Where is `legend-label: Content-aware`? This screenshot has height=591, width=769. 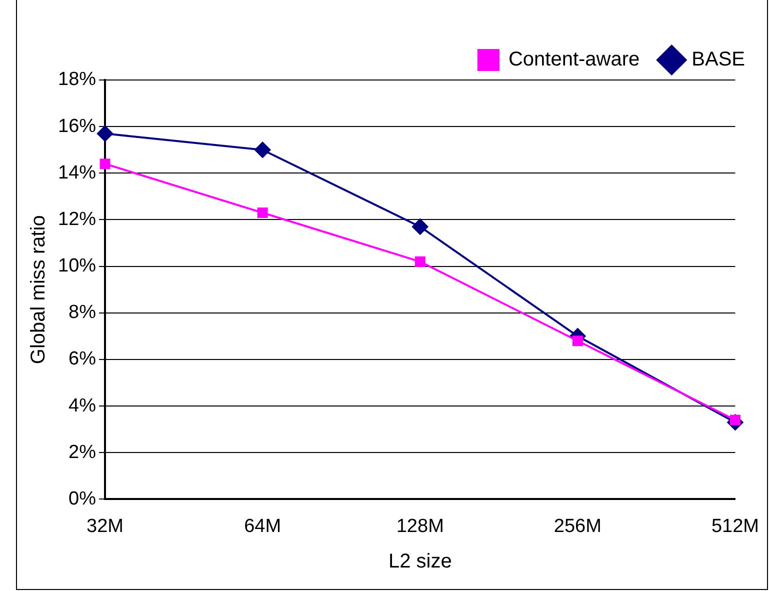 legend-label: Content-aware is located at coordinates (574, 59).